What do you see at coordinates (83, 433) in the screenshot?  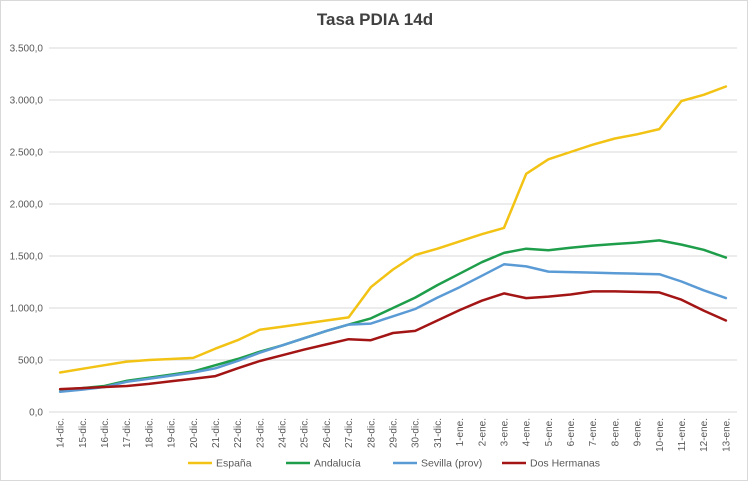 I see `x-tick-label: 15-dic.` at bounding box center [83, 433].